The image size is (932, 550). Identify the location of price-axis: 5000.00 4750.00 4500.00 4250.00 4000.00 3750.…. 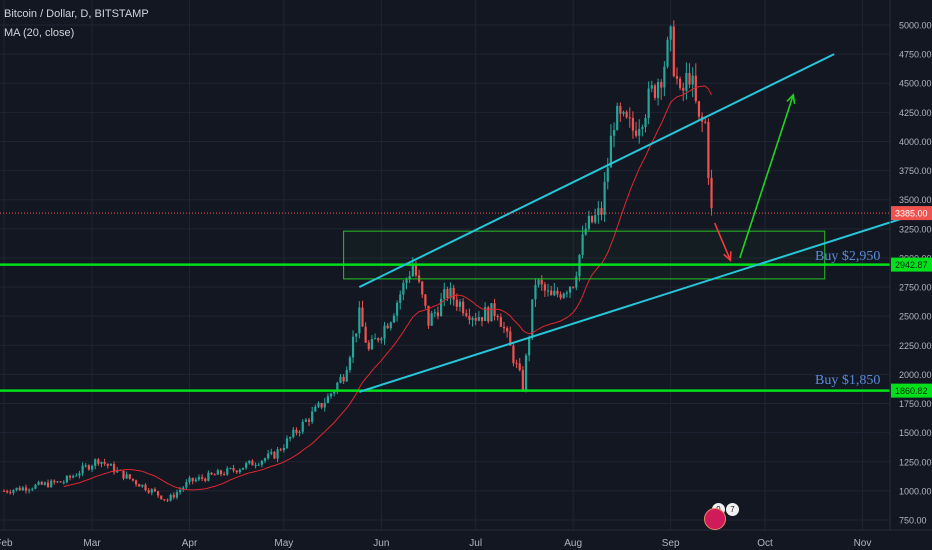
(910, 265).